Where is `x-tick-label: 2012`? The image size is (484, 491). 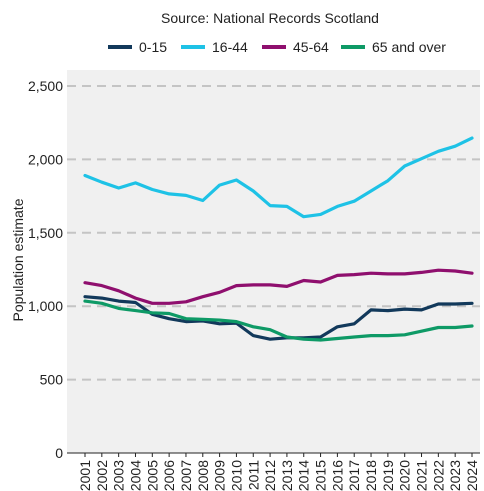 x-tick-label: 2012 is located at coordinates (270, 475).